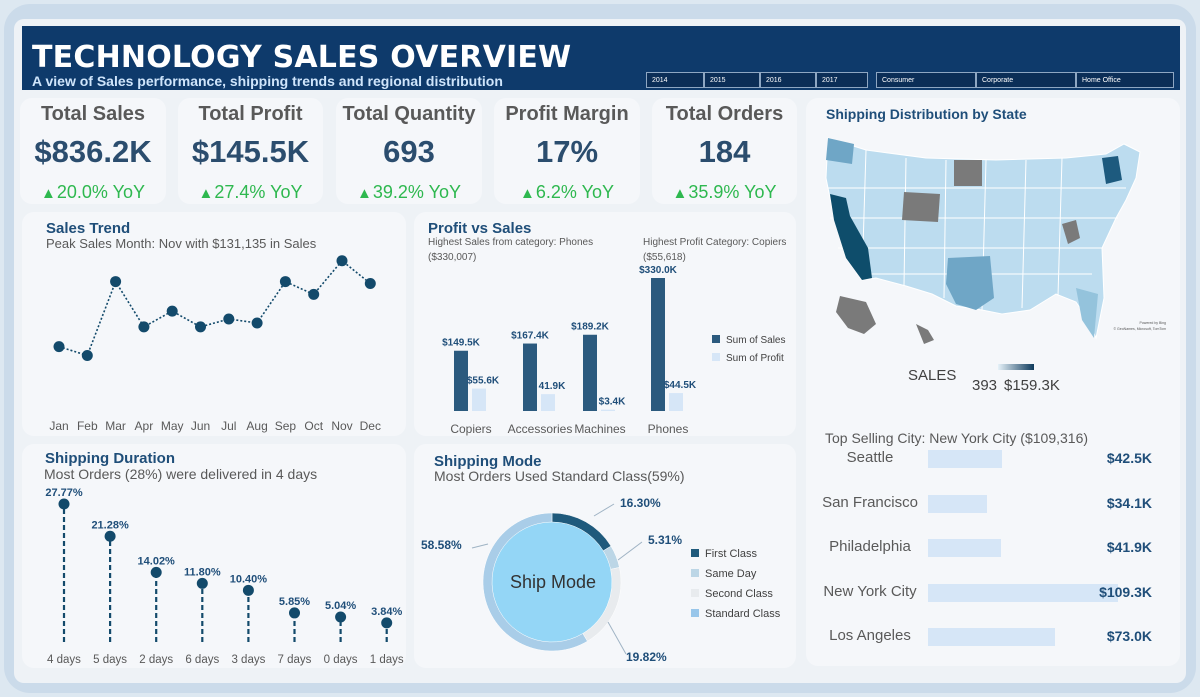  What do you see at coordinates (202, 660) in the screenshot?
I see `x-tick-label: 6 days` at bounding box center [202, 660].